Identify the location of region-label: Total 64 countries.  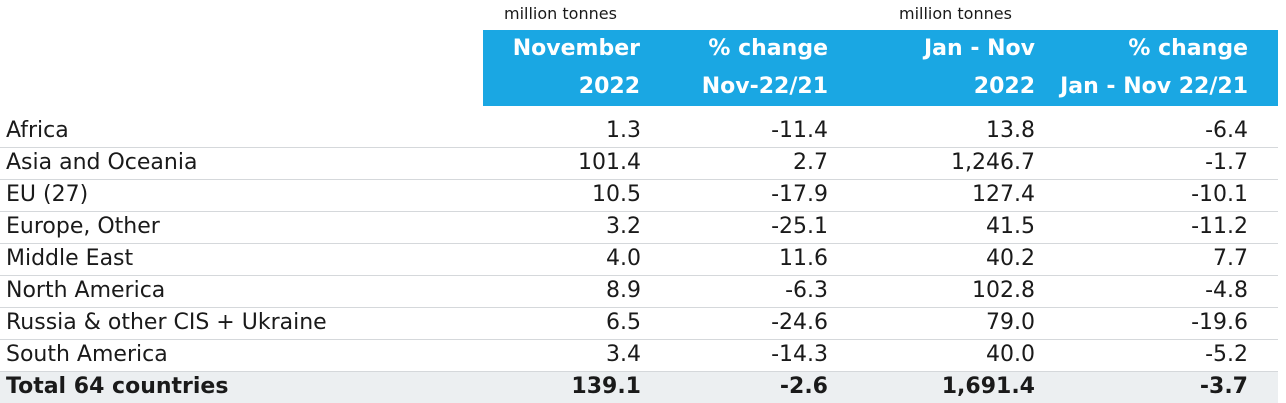
(117, 386).